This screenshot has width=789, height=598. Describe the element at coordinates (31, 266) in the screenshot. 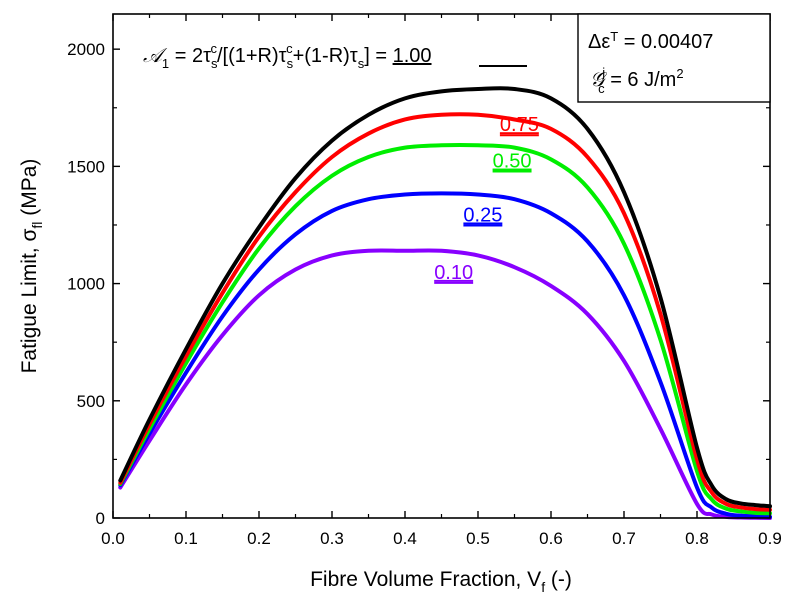

I see `y-axis-title: Fatigue Limit, σfl (MPa)` at that location.